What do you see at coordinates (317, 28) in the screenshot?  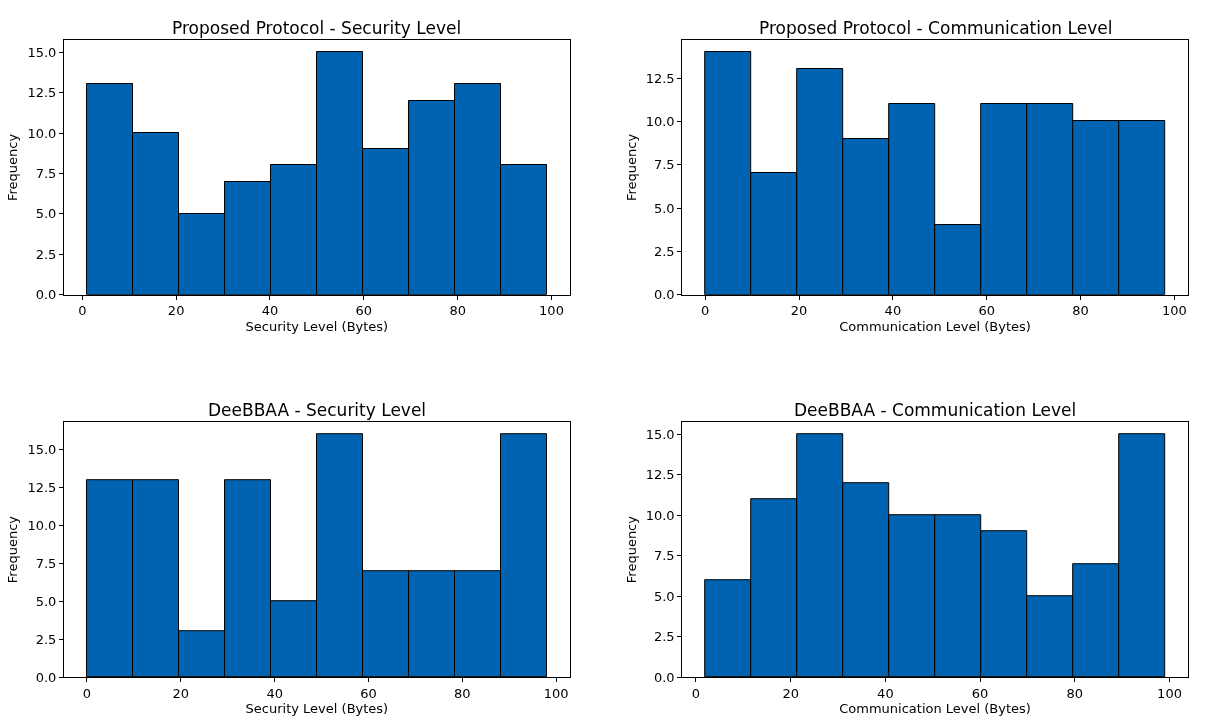 I see `chart-title: Proposed Protocol - Security Level` at bounding box center [317, 28].